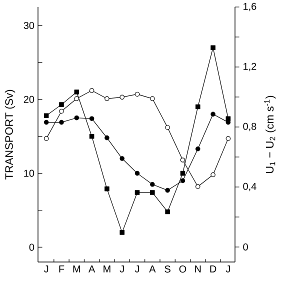  Describe the element at coordinates (182, 269) in the screenshot. I see `x-tick-label: O` at that location.